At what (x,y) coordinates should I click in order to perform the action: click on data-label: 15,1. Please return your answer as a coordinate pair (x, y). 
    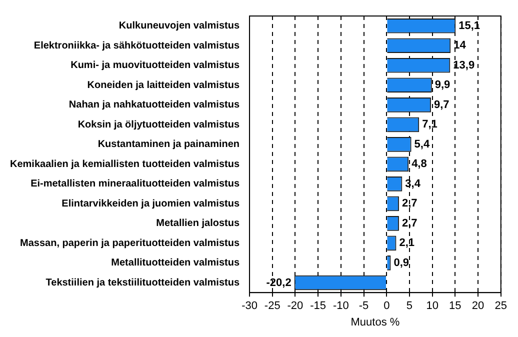
    Looking at the image, I should click on (469, 26).